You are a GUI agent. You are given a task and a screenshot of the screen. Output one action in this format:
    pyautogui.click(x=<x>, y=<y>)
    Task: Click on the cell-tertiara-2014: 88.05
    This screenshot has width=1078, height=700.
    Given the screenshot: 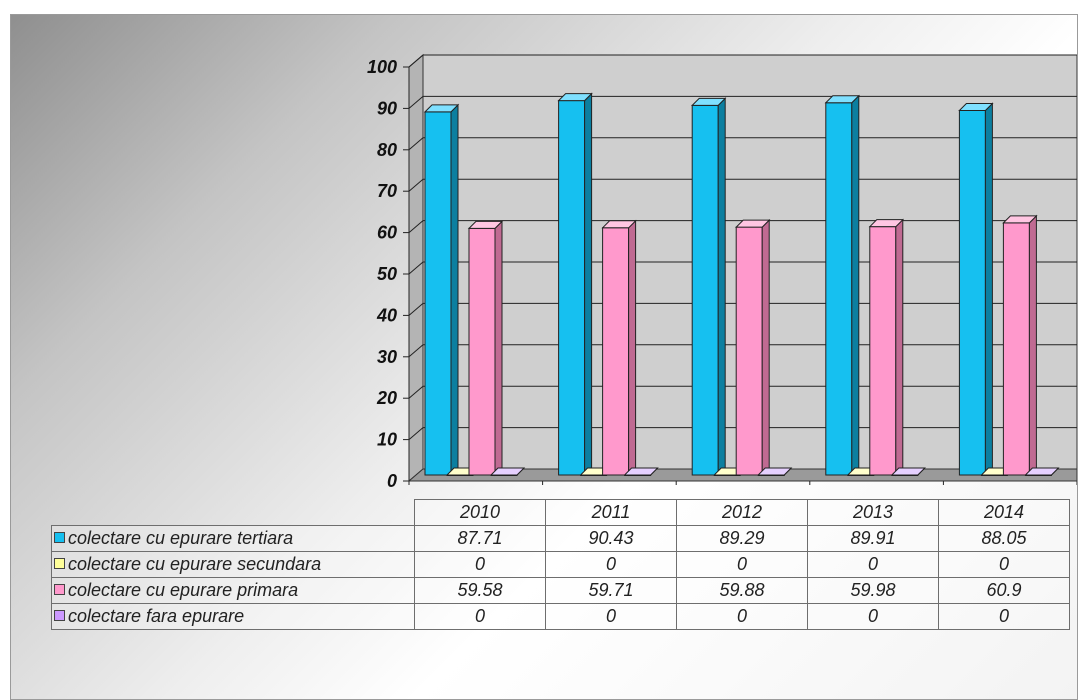 What is the action you would take?
    pyautogui.click(x=1004, y=538)
    